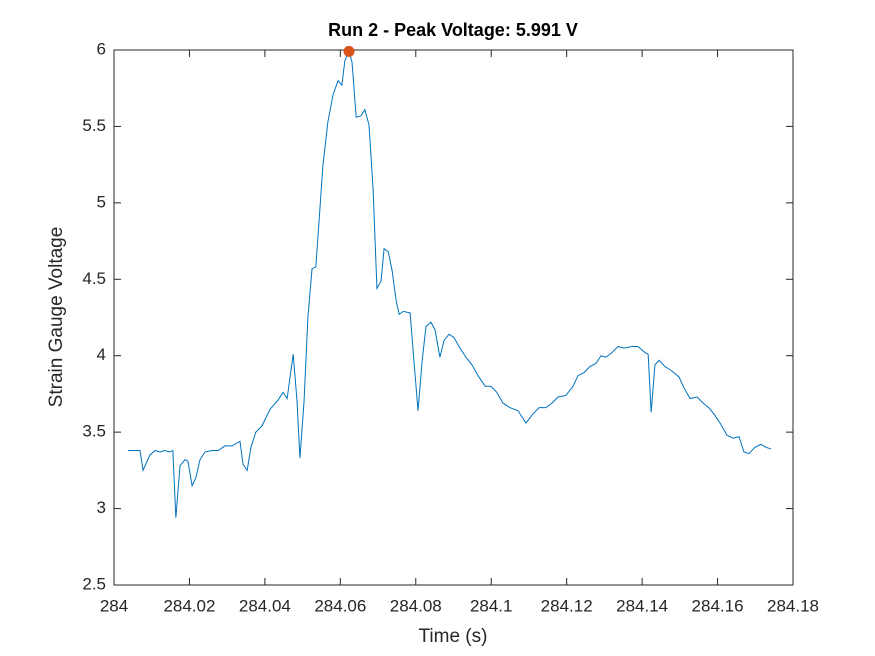 This screenshot has height=656, width=875. What do you see at coordinates (94, 278) in the screenshot?
I see `y-tick-label: 4.5` at bounding box center [94, 278].